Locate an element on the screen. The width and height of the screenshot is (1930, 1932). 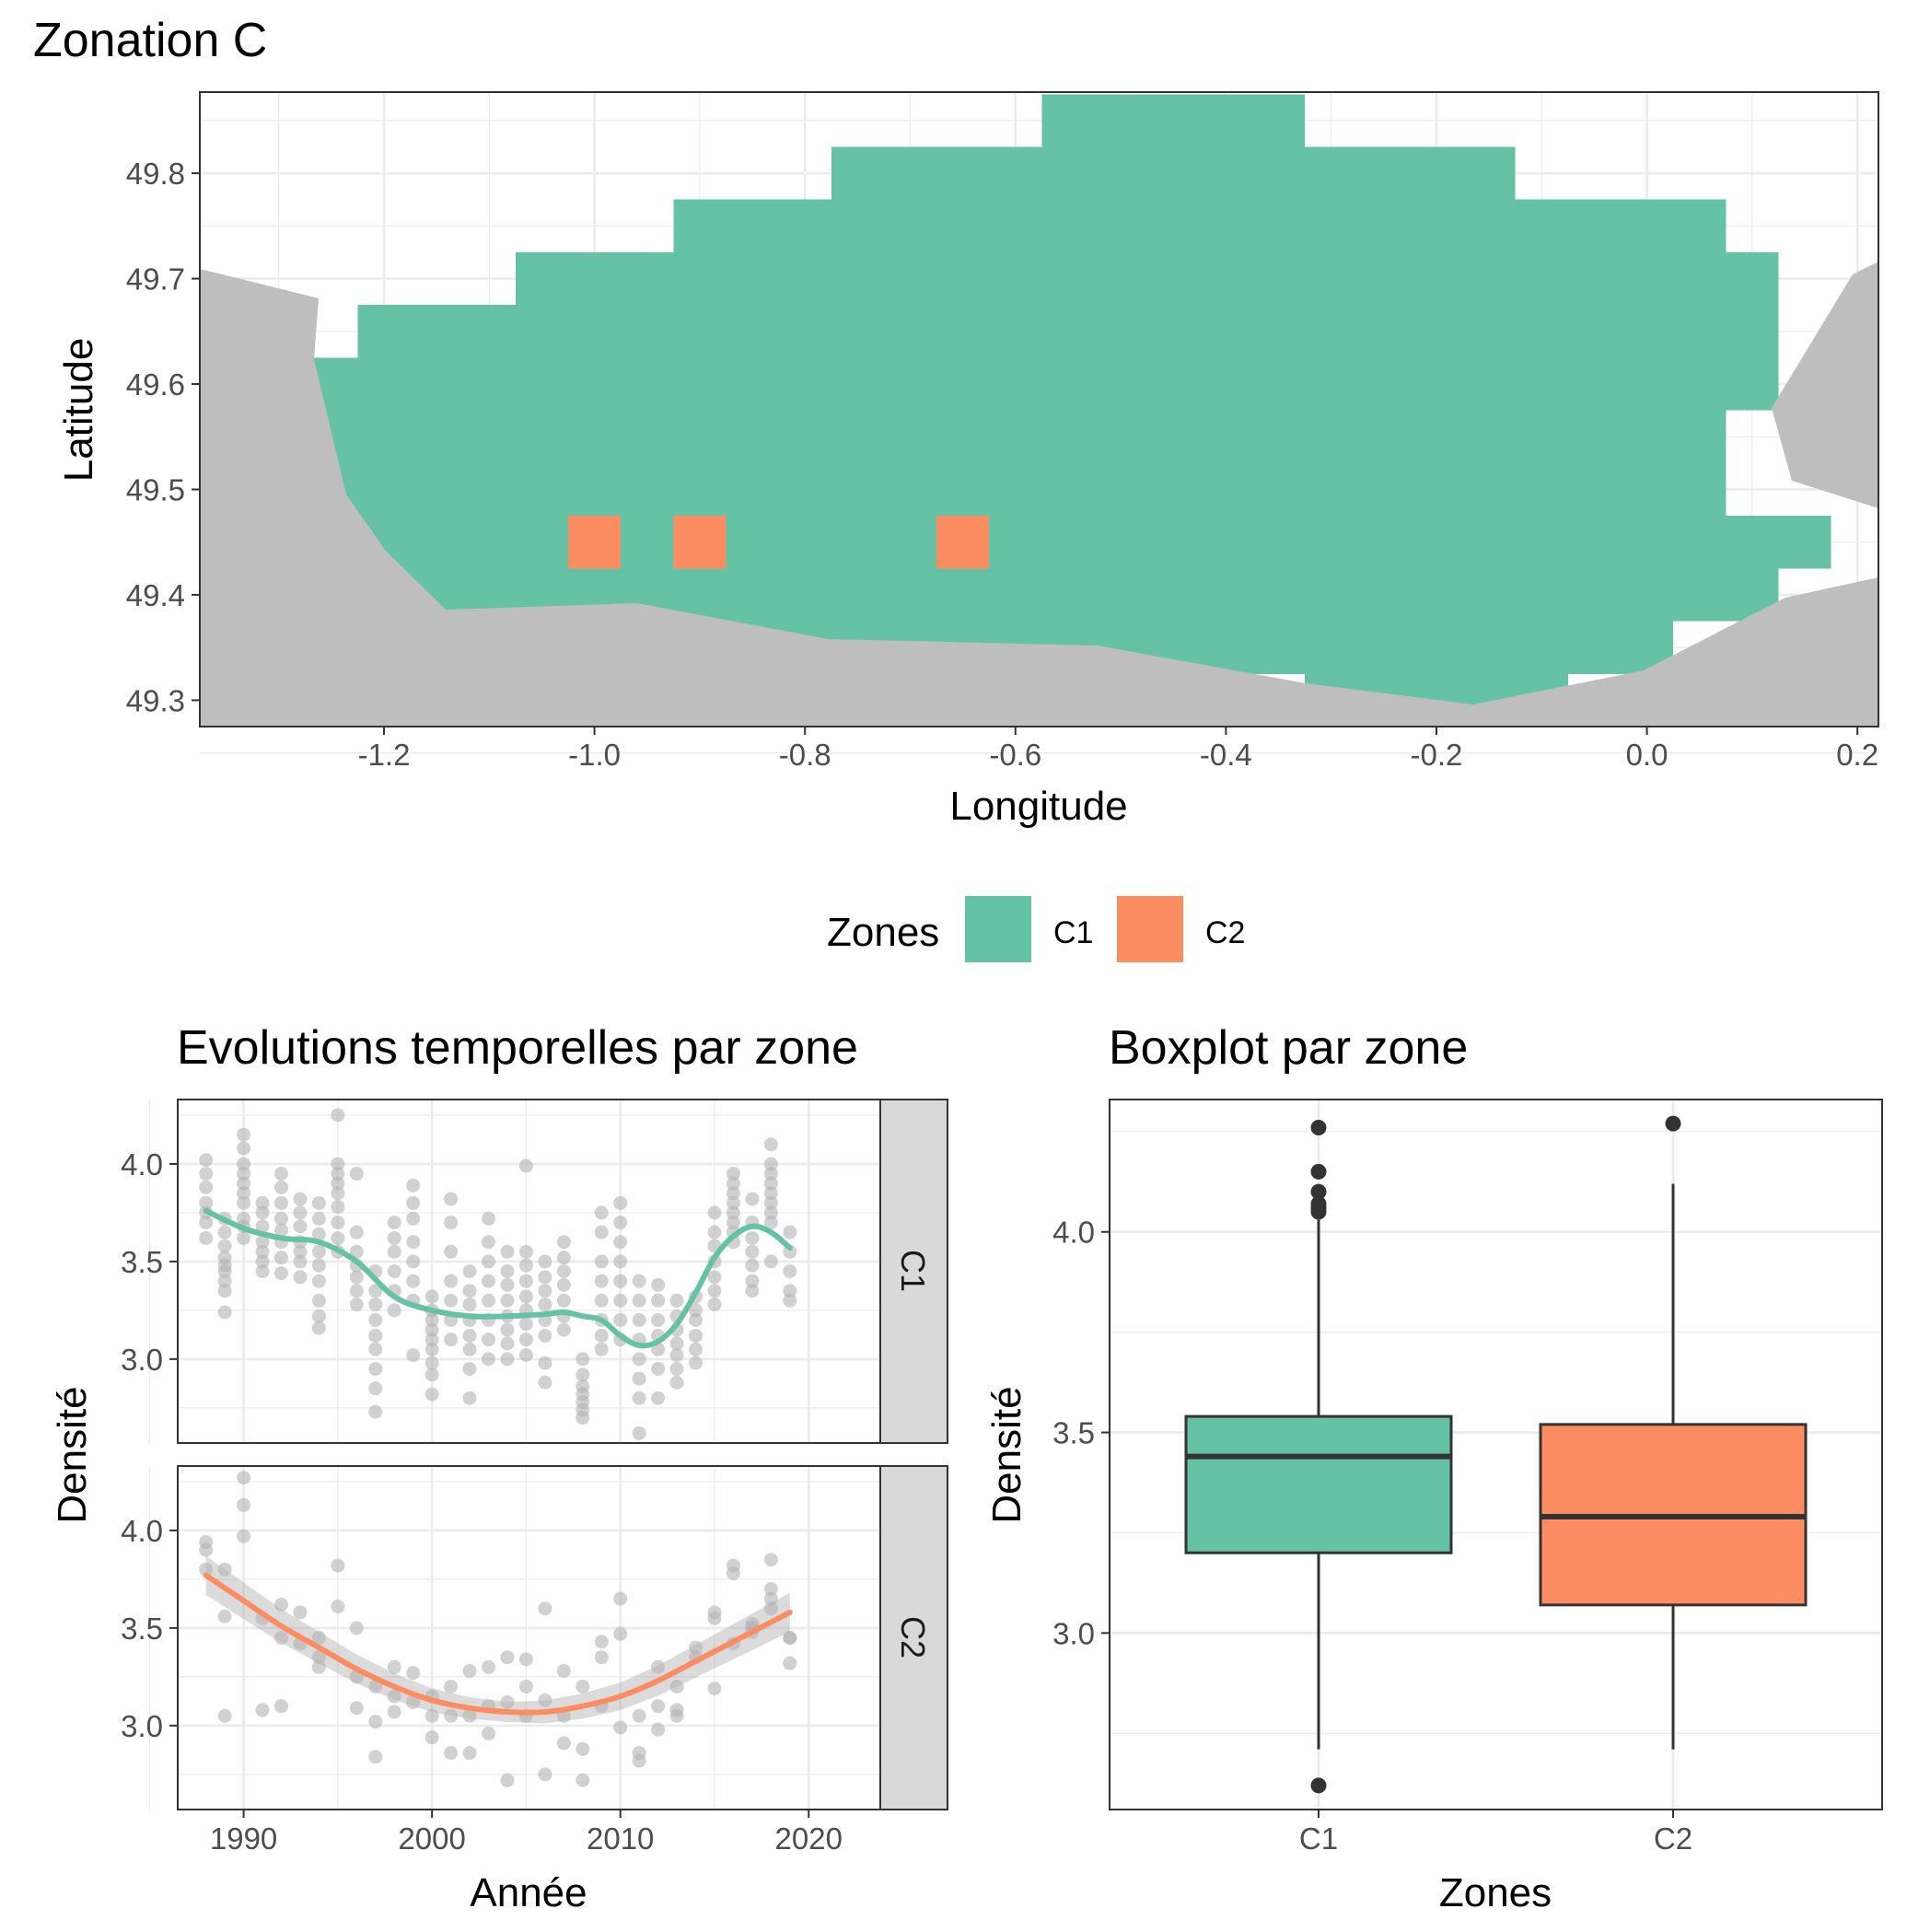
ts-confidence-band-c2 is located at coordinates (497, 1639).